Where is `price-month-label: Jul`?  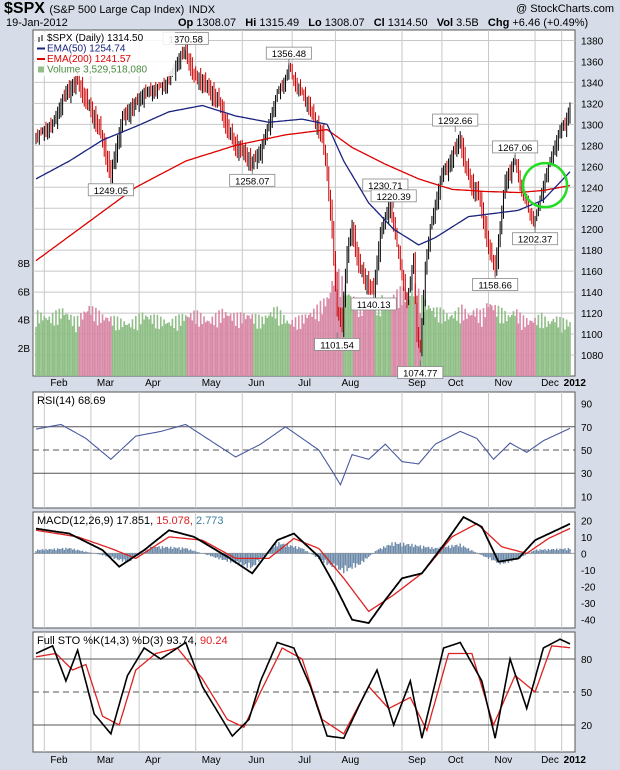 price-month-label: Jul is located at coordinates (304, 383).